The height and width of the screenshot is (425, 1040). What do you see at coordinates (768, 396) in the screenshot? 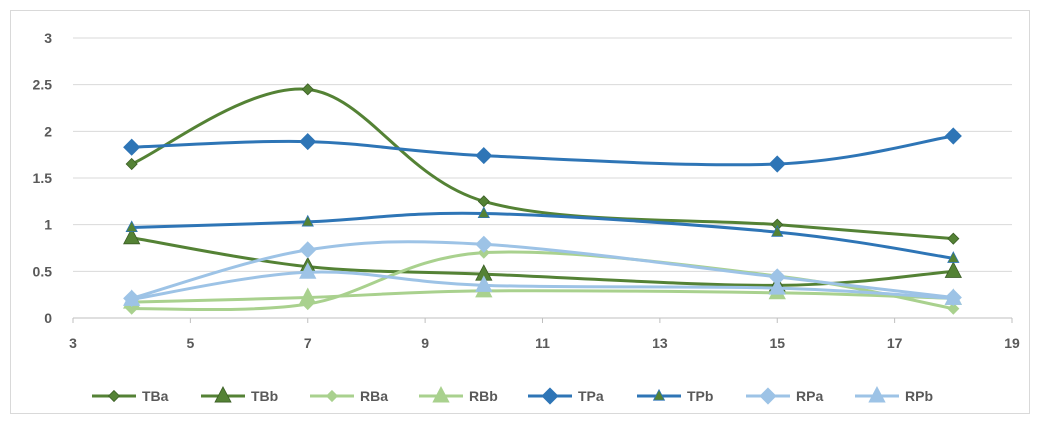
I see `legend-marker-rpa` at bounding box center [768, 396].